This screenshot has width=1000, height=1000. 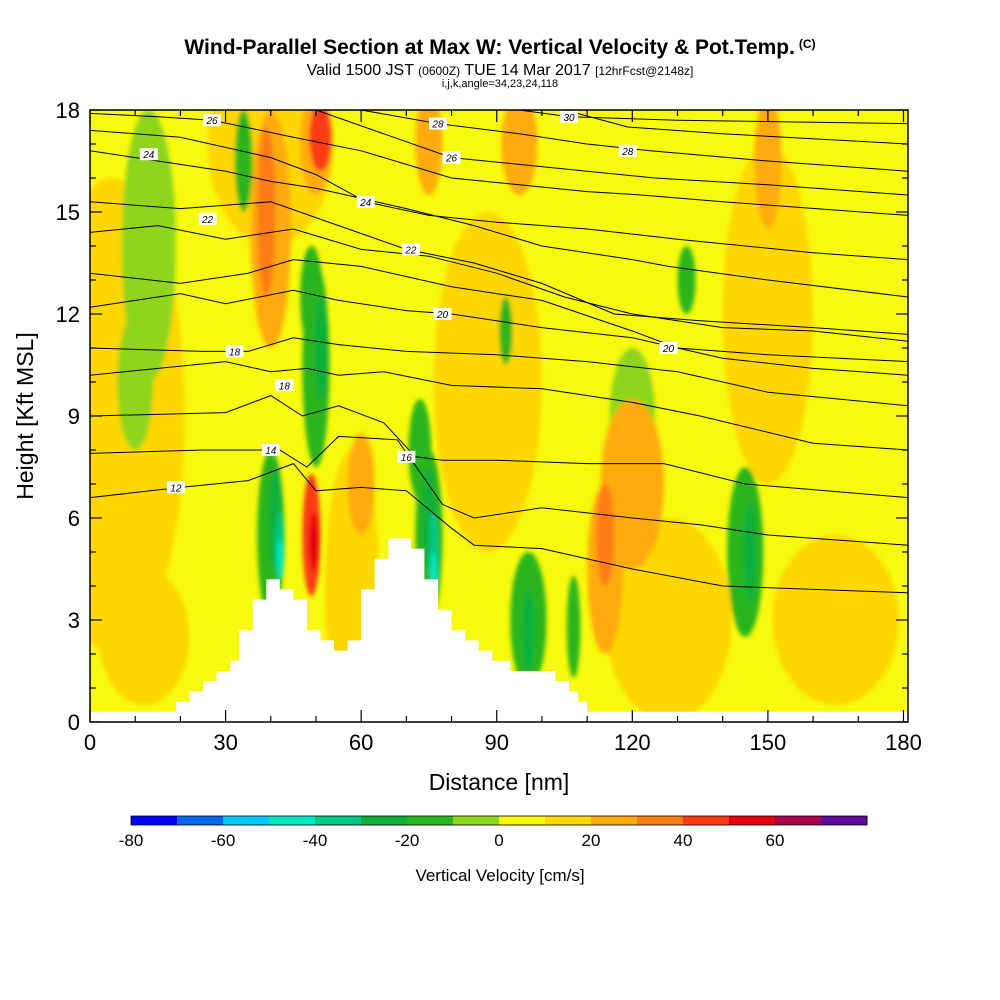 I want to click on colorbar-tick-label: -80, so click(x=131, y=840).